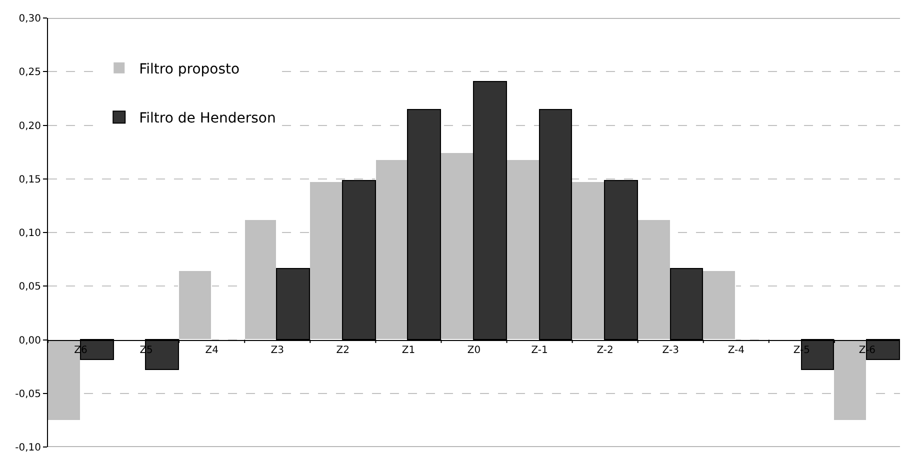  I want to click on x-tick-label: Z4, so click(211, 350).